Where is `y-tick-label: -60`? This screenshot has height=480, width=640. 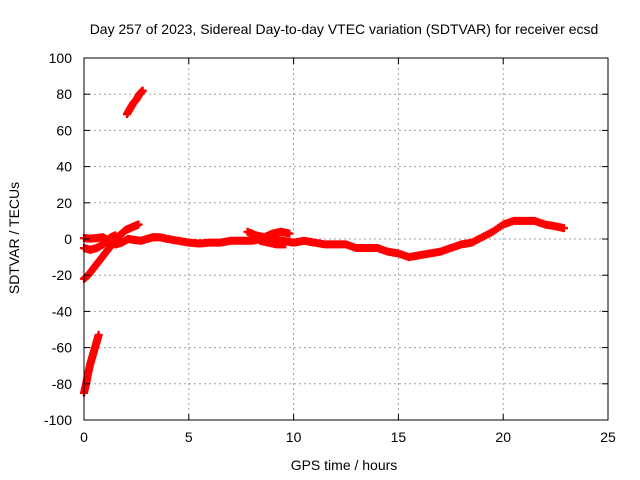 y-tick-label: -60 is located at coordinates (62, 348).